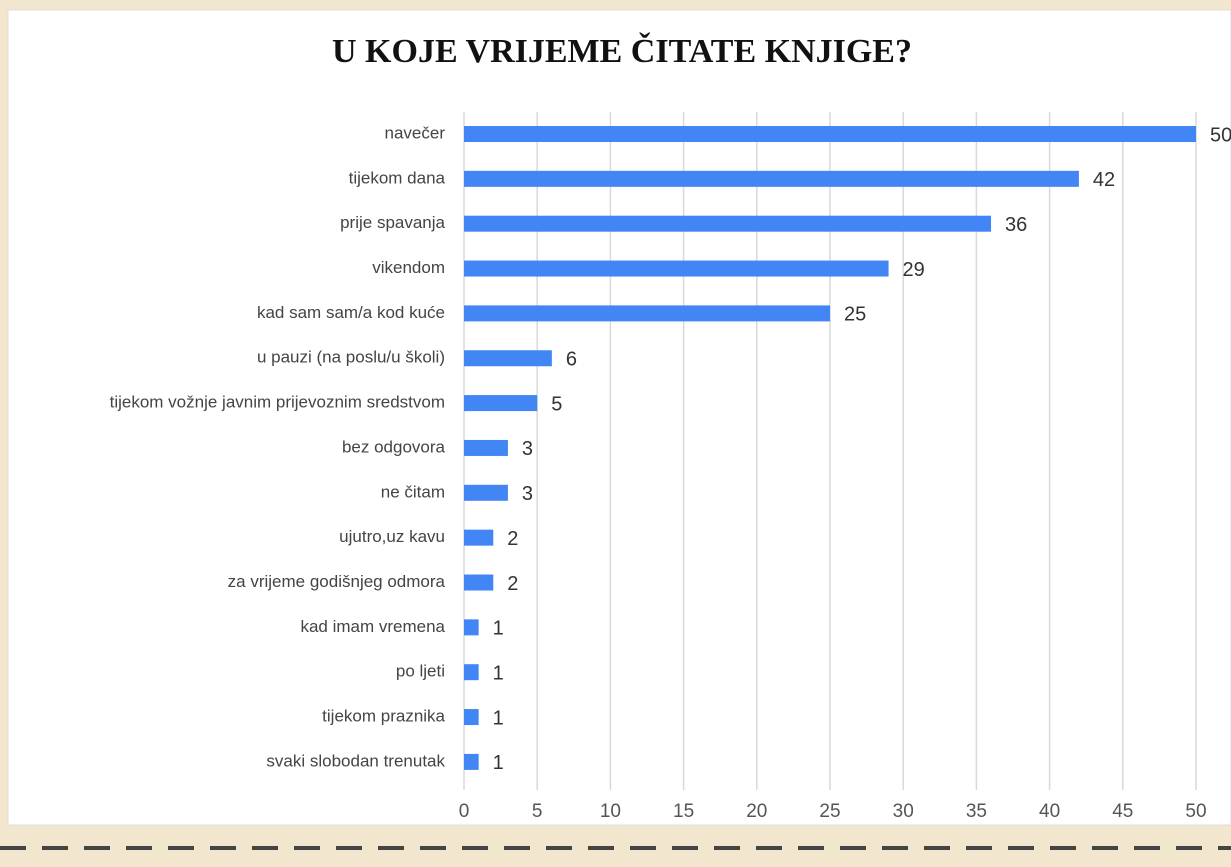 This screenshot has width=1231, height=867. Describe the element at coordinates (903, 811) in the screenshot. I see `x-tick-label: 30` at that location.